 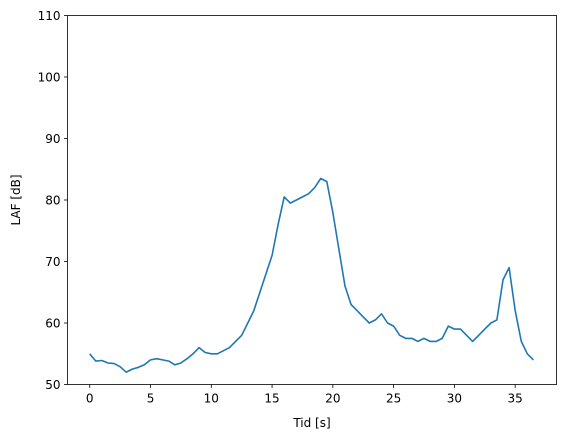 What do you see at coordinates (271, 399) in the screenshot?
I see `x-tick-label: 15` at bounding box center [271, 399].